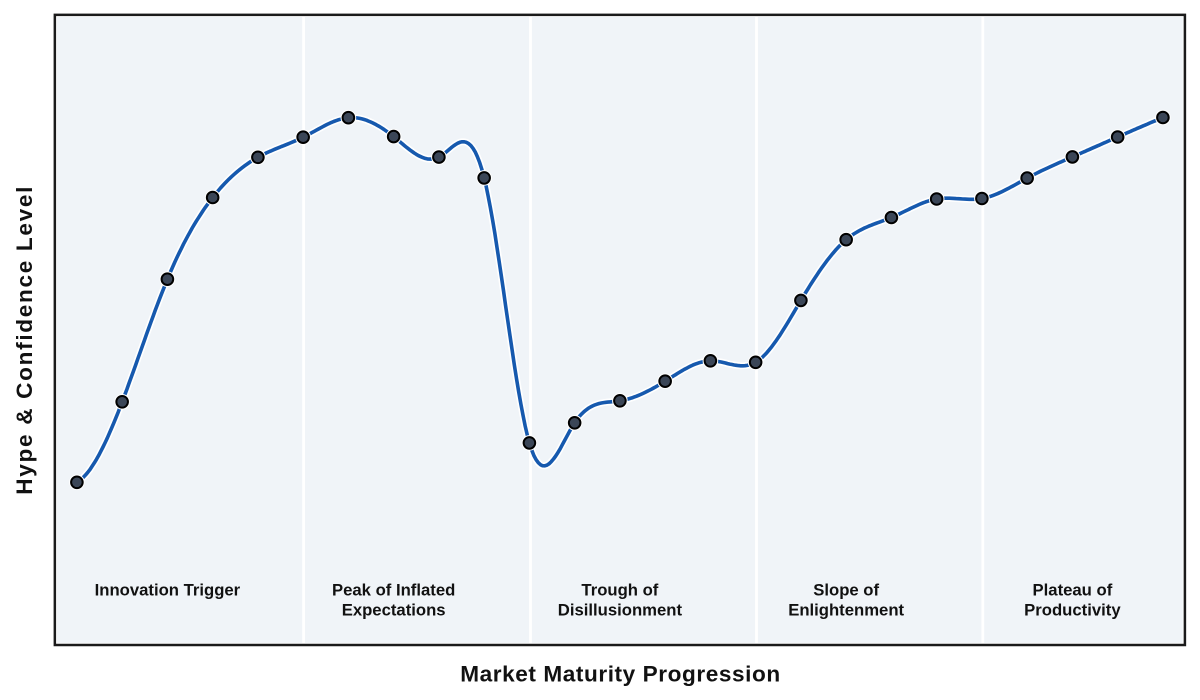 The image size is (1200, 700). Describe the element at coordinates (620, 674) in the screenshot. I see `svg-text: Market Maturity Progression` at that location.